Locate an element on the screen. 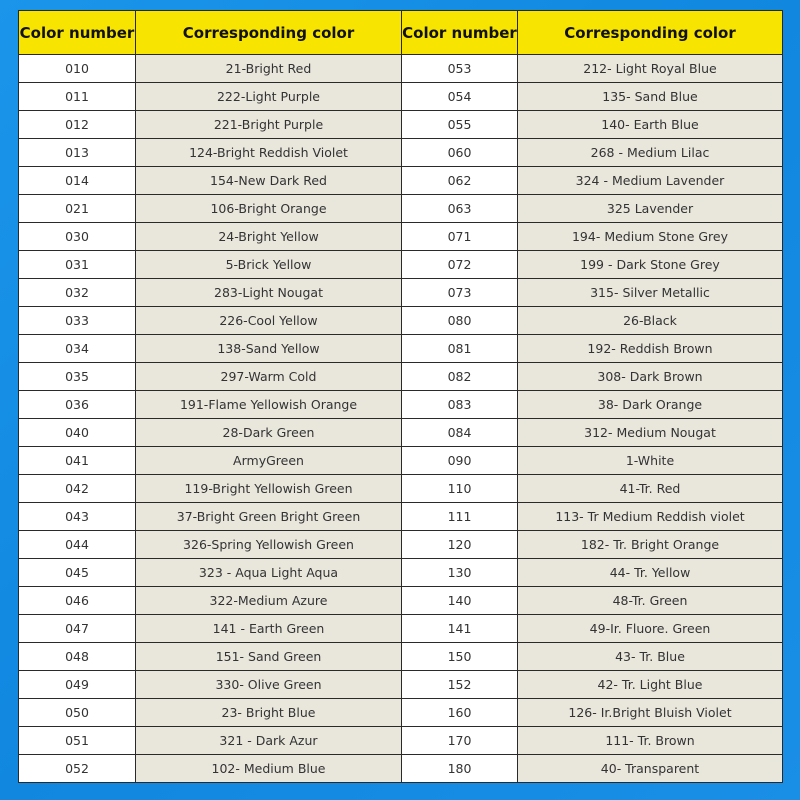 This screenshot has width=800, height=800. color-name-cell: 24-Bright Yellow is located at coordinates (268, 236).